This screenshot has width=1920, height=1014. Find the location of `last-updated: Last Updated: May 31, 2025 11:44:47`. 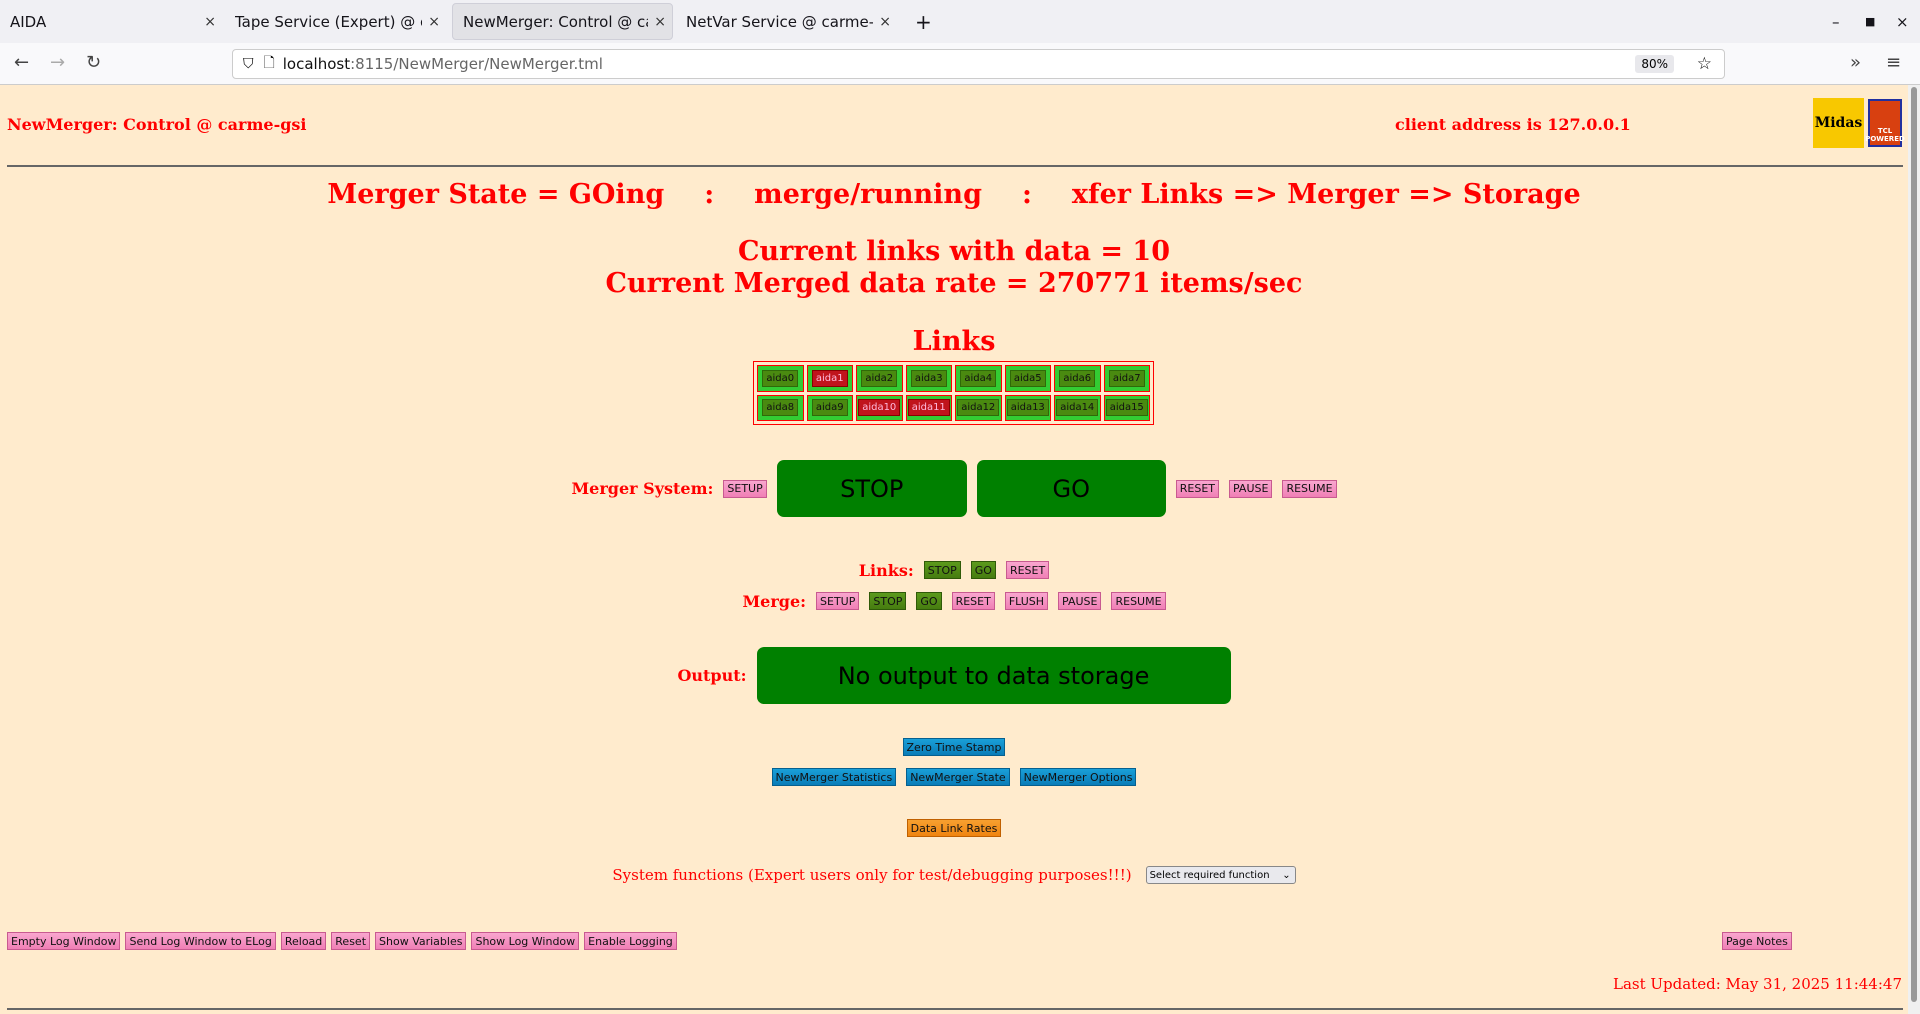

last-updated: Last Updated: May 31, 2025 11:44:47 is located at coordinates (1757, 984).